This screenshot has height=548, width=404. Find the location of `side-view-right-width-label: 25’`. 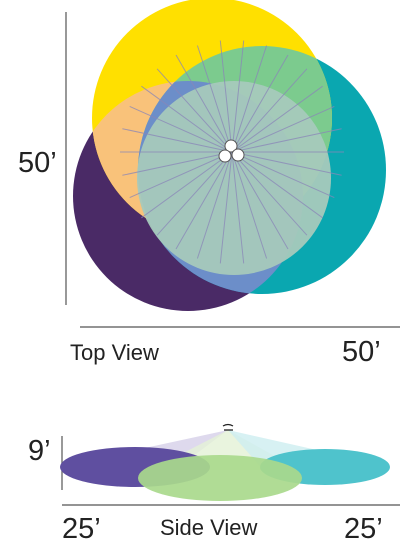

side-view-right-width-label: 25’ is located at coordinates (363, 529).